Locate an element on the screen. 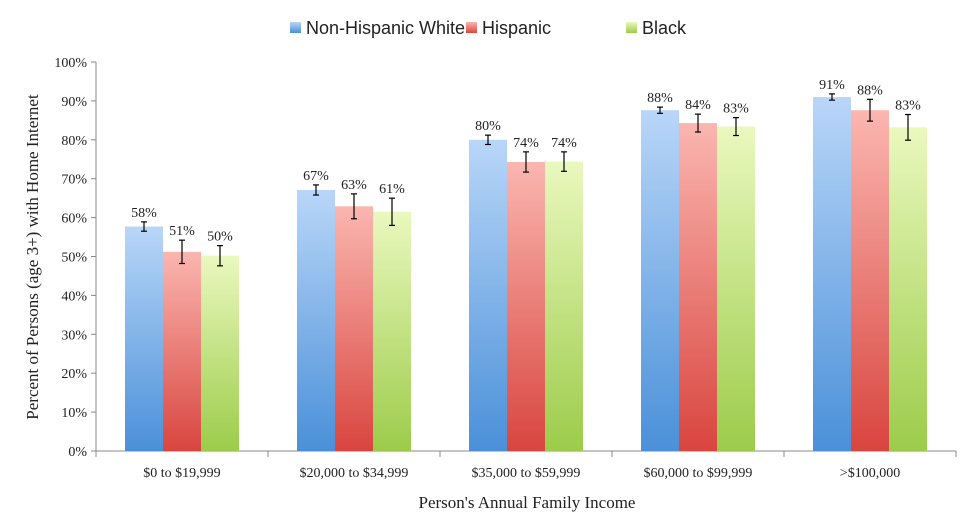 Image resolution: width=974 pixels, height=529 pixels. data-label: 63% is located at coordinates (354, 185).